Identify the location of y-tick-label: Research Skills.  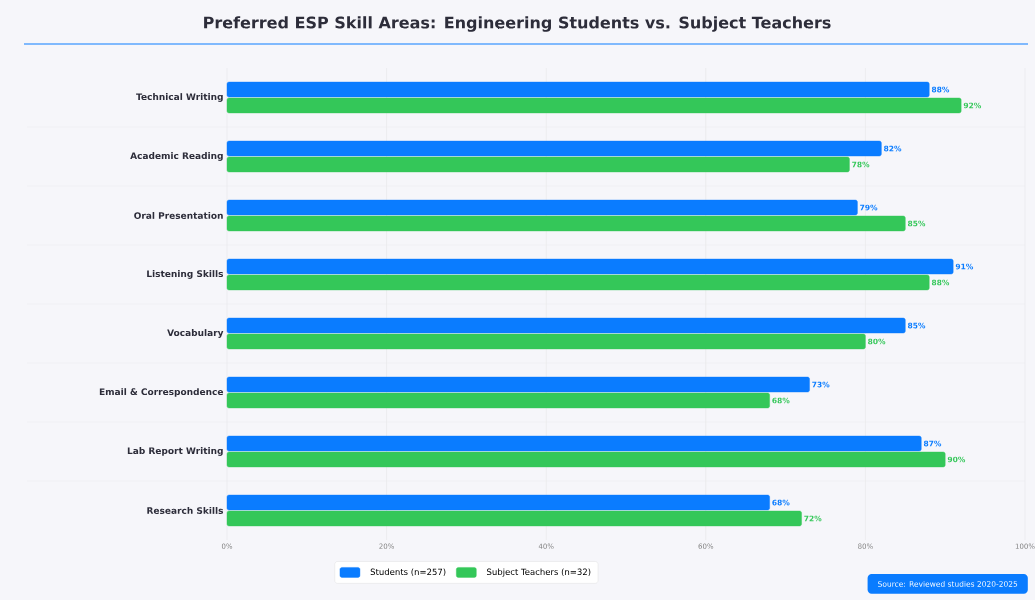
(185, 510).